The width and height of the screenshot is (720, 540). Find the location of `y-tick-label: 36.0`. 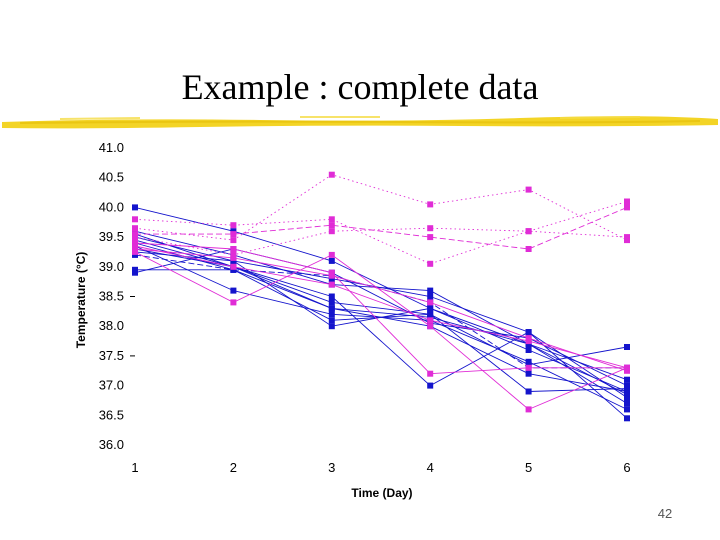

y-tick-label: 36.0 is located at coordinates (111, 444).